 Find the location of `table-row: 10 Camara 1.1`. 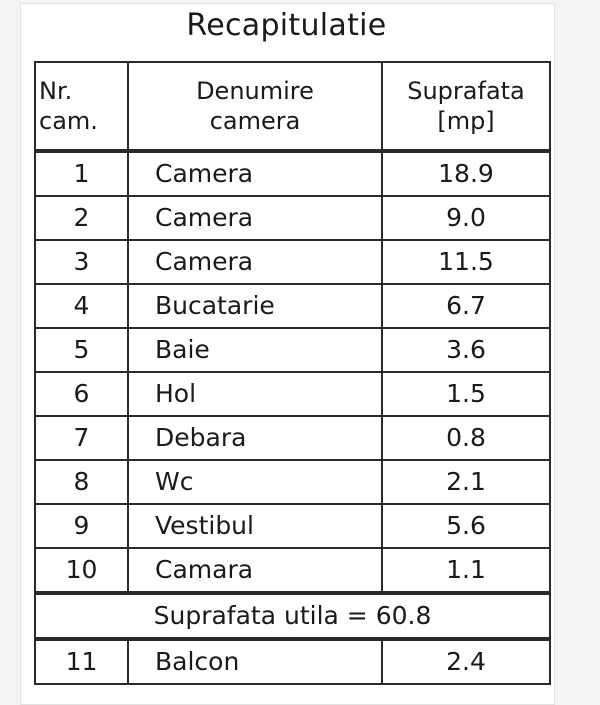

table-row: 10 Camara 1.1 is located at coordinates (292, 570).